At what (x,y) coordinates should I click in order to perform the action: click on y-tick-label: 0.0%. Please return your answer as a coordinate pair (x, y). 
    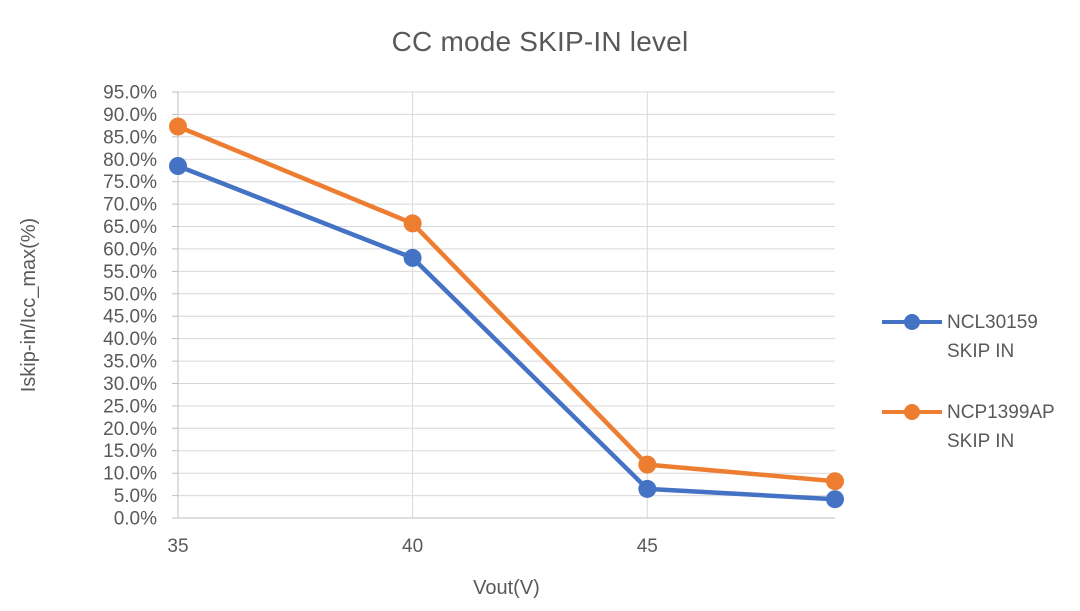
    Looking at the image, I should click on (135, 519).